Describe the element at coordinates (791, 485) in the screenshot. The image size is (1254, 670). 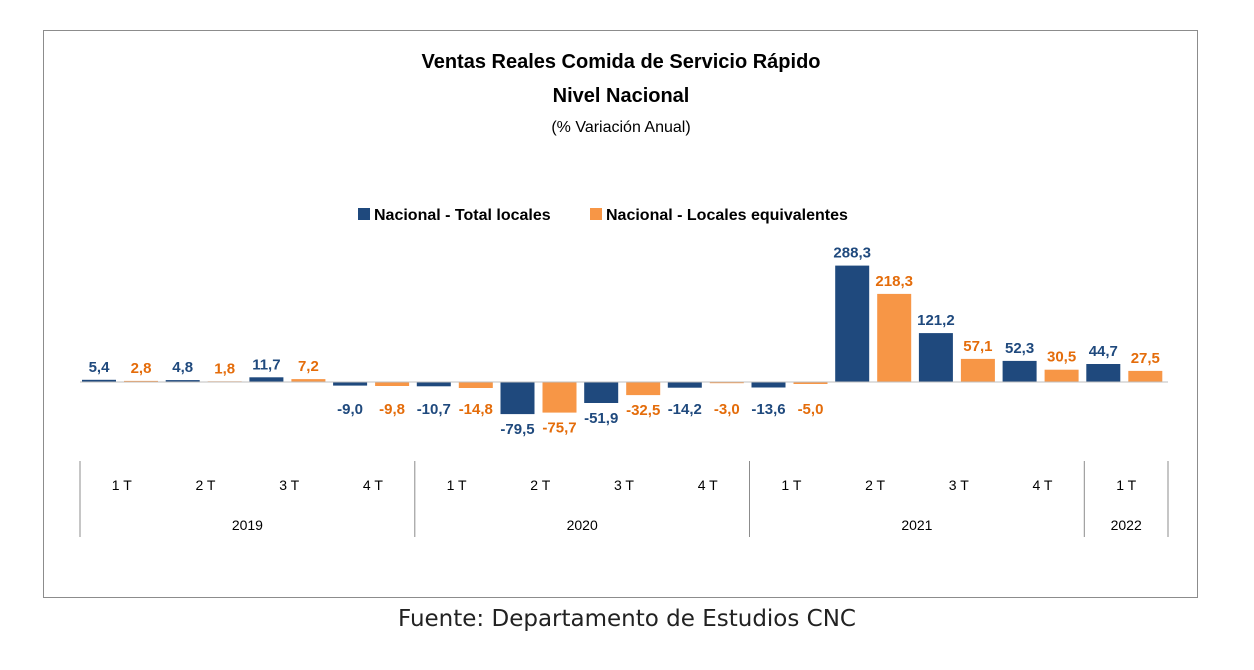
I see `quarter-tick-label-9: 1 T` at that location.